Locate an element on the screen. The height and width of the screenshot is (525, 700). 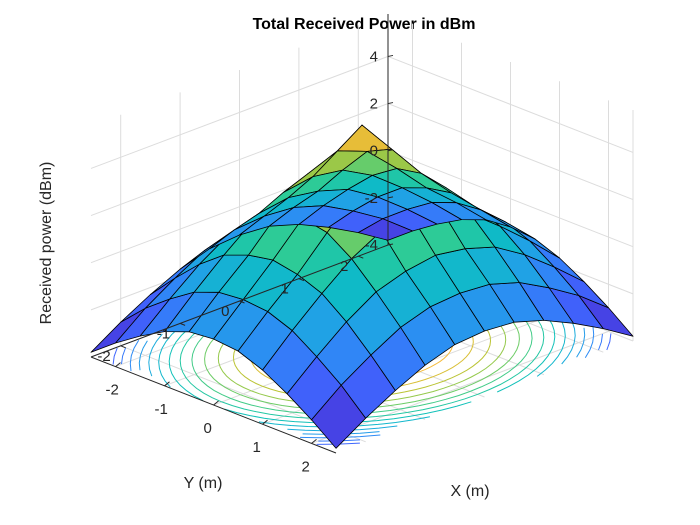
x-tick-label: 1 is located at coordinates (257, 447).